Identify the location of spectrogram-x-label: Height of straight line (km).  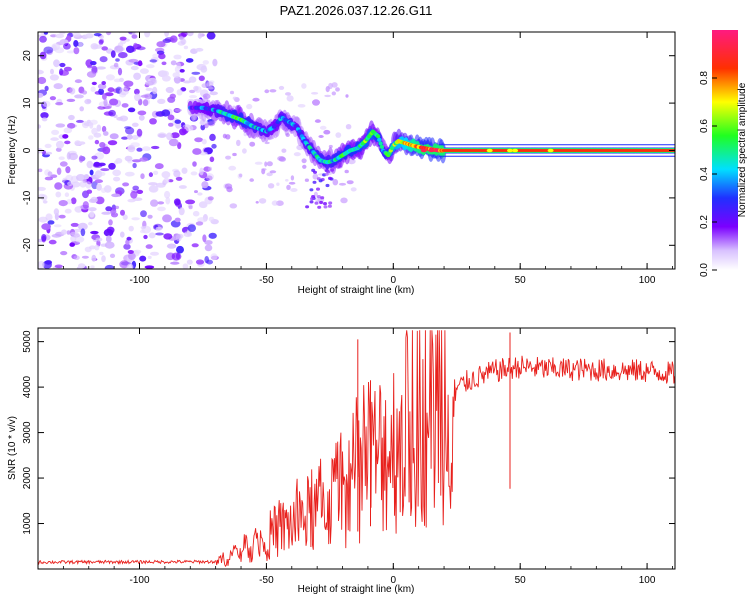
(356, 290).